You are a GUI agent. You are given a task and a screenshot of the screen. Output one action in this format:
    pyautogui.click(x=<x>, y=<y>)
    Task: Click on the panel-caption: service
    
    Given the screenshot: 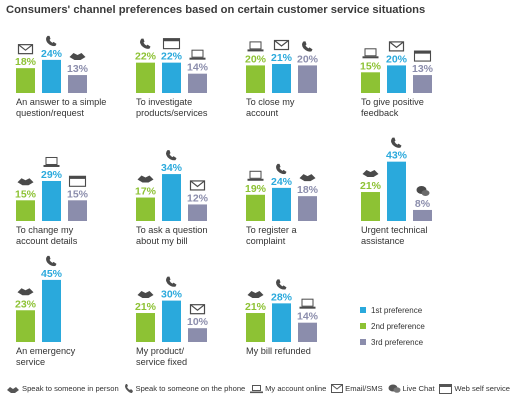 What is the action you would take?
    pyautogui.click(x=30, y=362)
    